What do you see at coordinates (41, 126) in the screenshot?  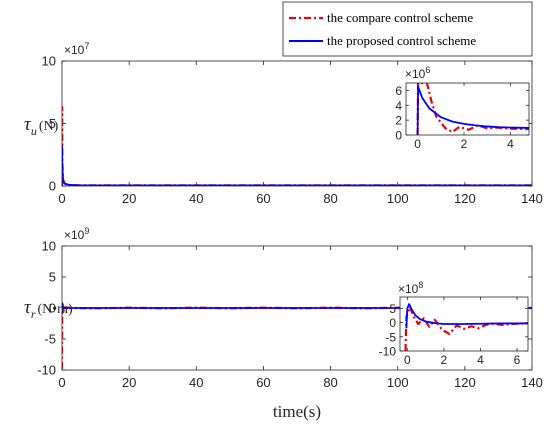 I see `top-ylabel: τu (N)` at bounding box center [41, 126].